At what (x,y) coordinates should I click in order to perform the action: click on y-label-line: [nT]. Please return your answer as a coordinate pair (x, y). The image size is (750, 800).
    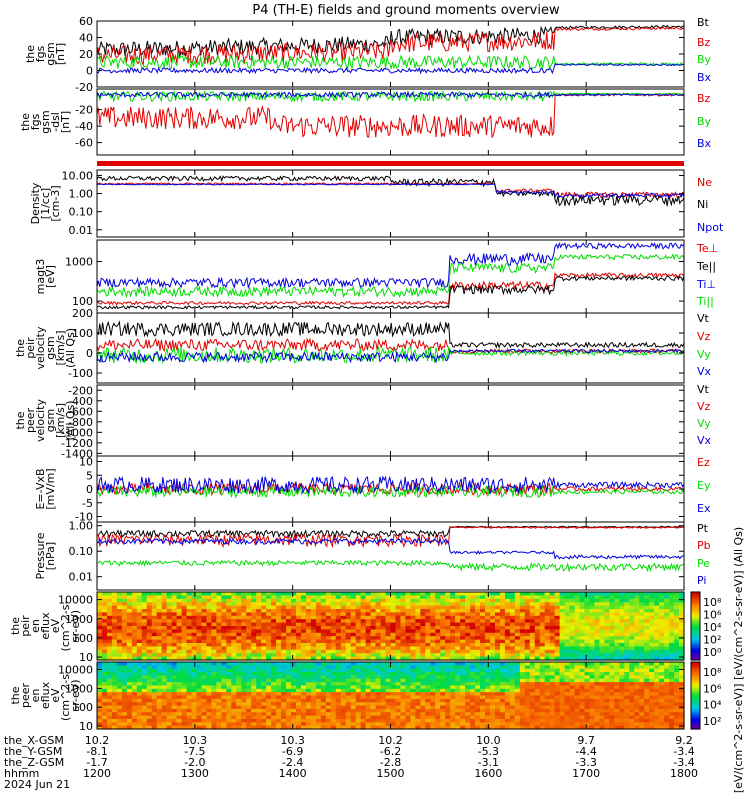
    Looking at the image, I should click on (65, 122).